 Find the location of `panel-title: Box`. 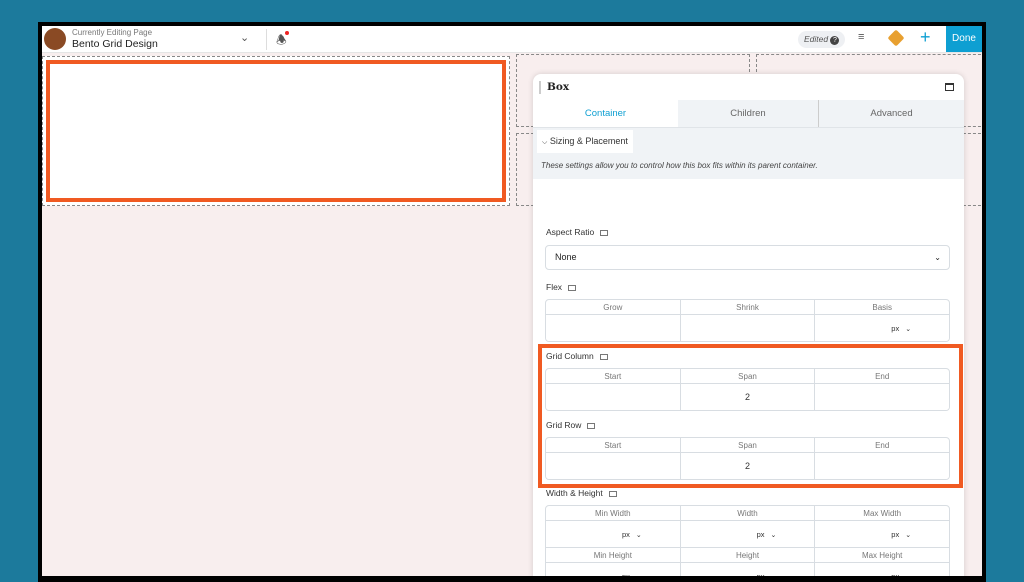

panel-title: Box is located at coordinates (558, 87).